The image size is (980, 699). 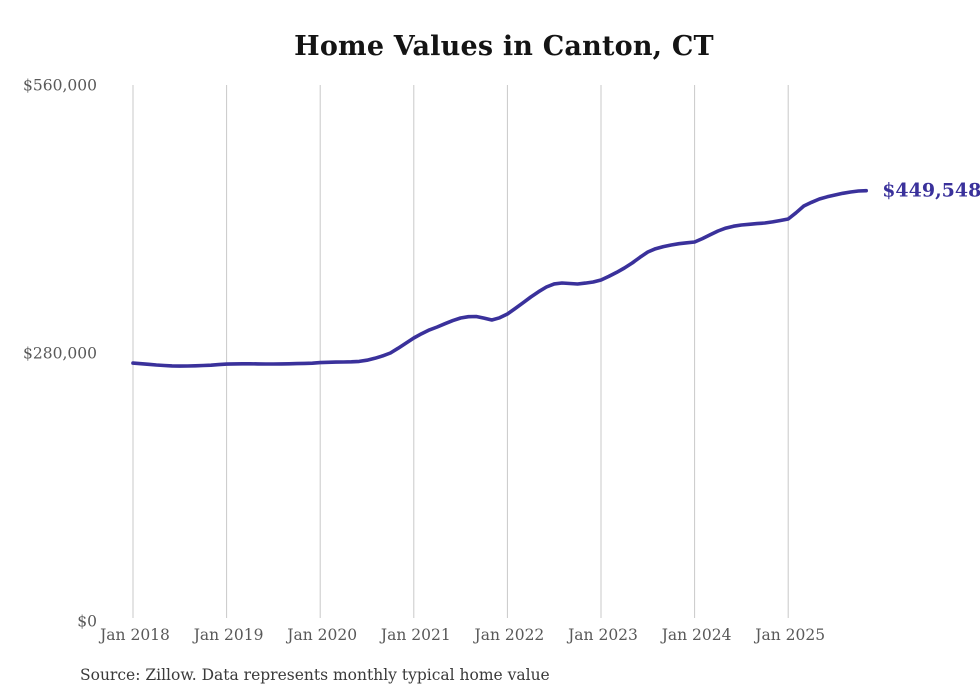 I want to click on x-tick-label-2020: Jan 2020, so click(x=321, y=635).